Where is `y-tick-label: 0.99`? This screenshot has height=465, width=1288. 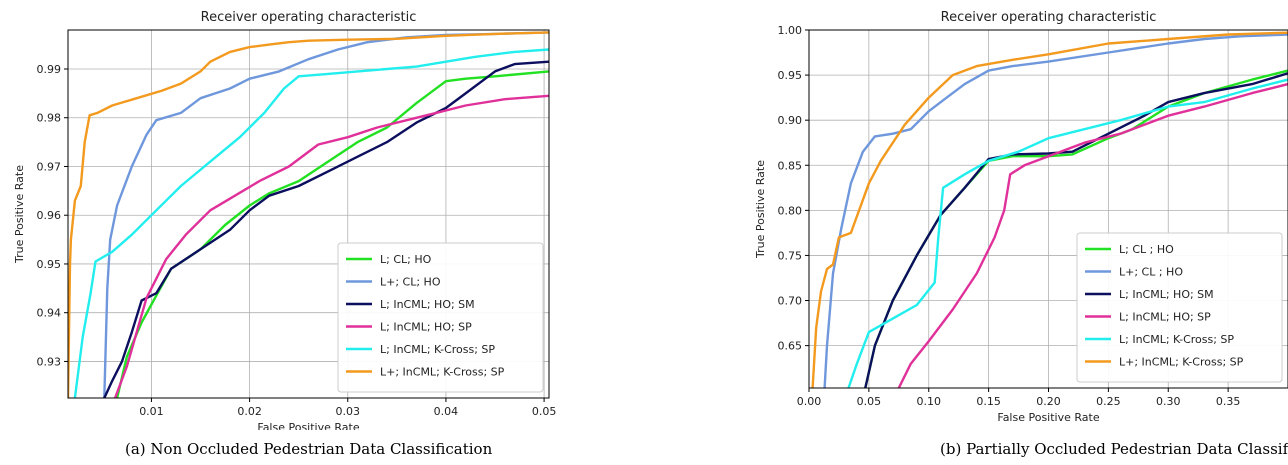
y-tick-label: 0.99 is located at coordinates (49, 69).